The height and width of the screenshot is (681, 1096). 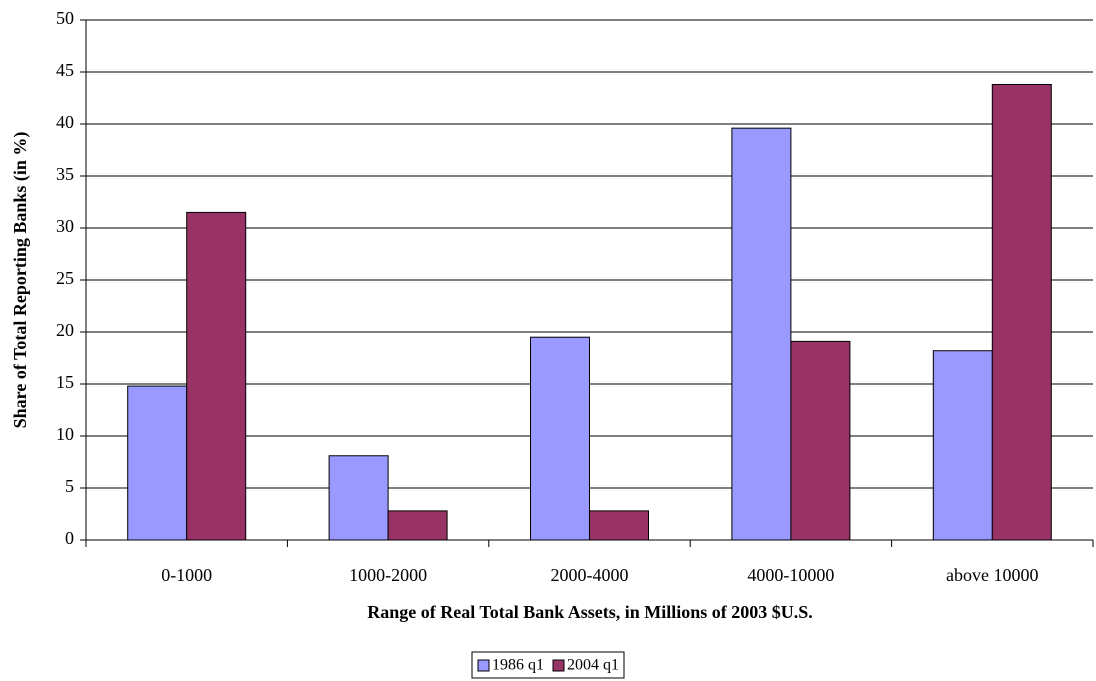 What do you see at coordinates (518, 665) in the screenshot?
I see `legend-label: 1986 q1` at bounding box center [518, 665].